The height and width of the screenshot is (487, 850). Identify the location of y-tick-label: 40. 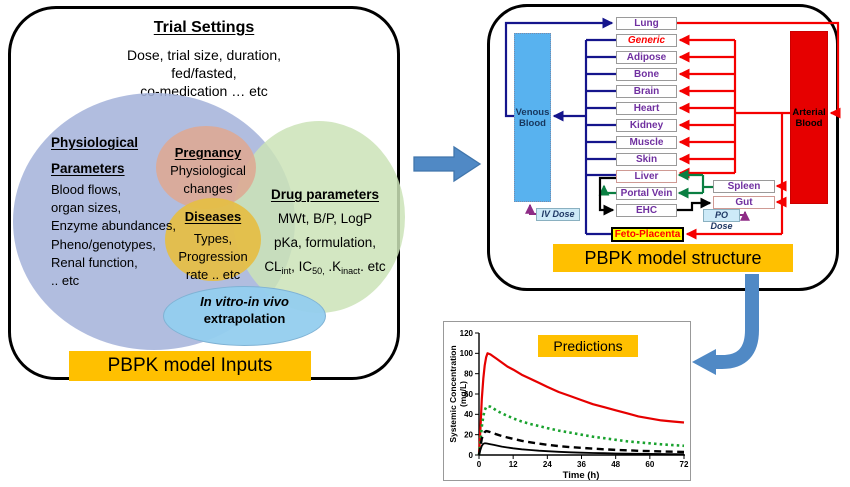
(468, 414).